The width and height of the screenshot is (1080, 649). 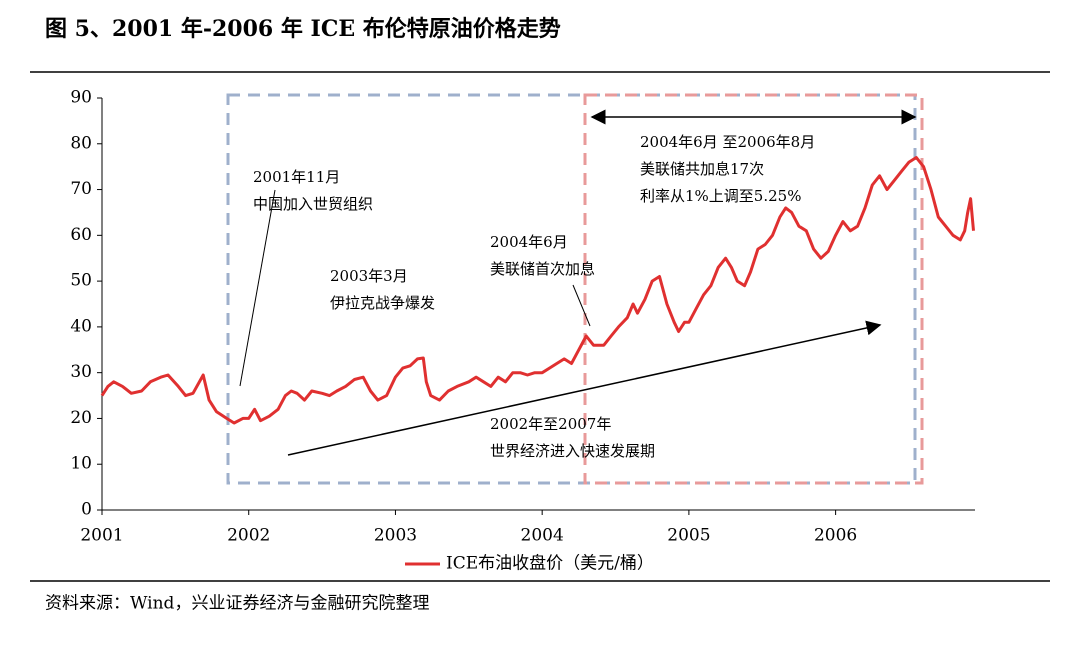 I want to click on annotation: 2002年至2007年, so click(x=550, y=424).